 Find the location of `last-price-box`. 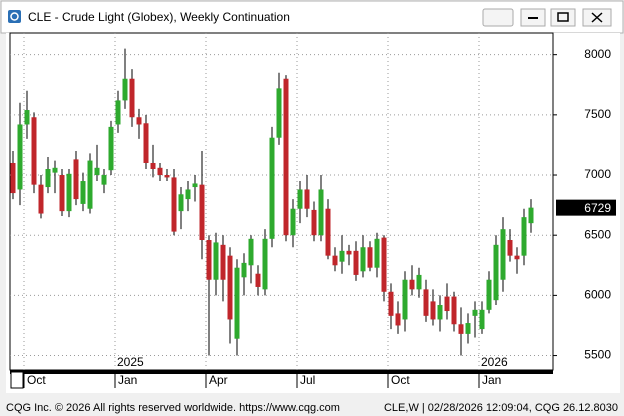

last-price-box is located at coordinates (586, 207).